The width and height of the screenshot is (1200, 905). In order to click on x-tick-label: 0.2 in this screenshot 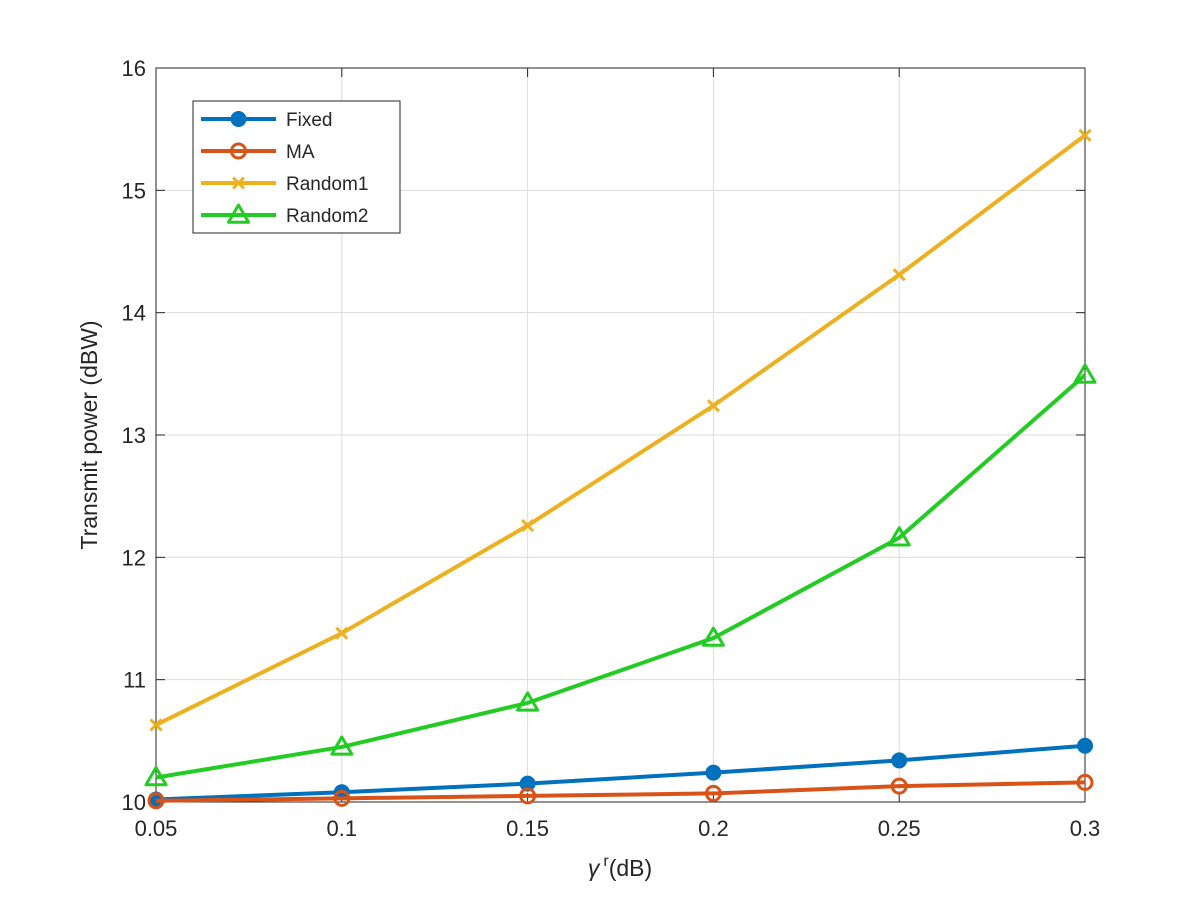, I will do `click(713, 828)`.